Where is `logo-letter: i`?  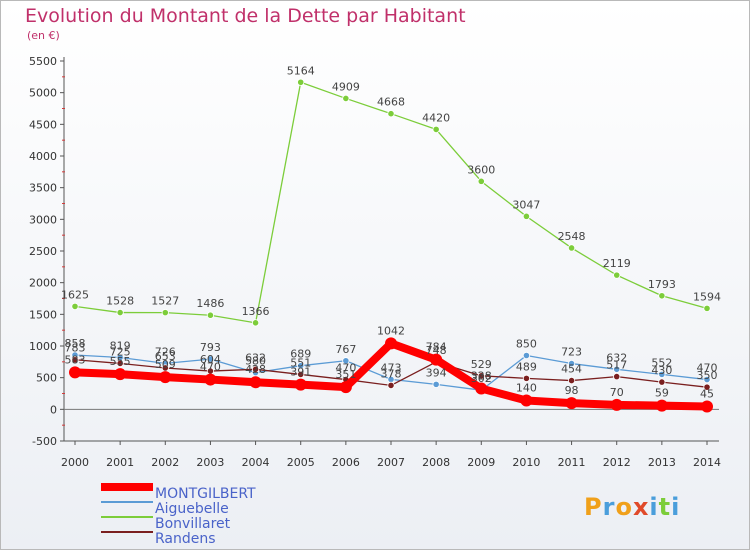 logo-letter: i is located at coordinates (654, 507).